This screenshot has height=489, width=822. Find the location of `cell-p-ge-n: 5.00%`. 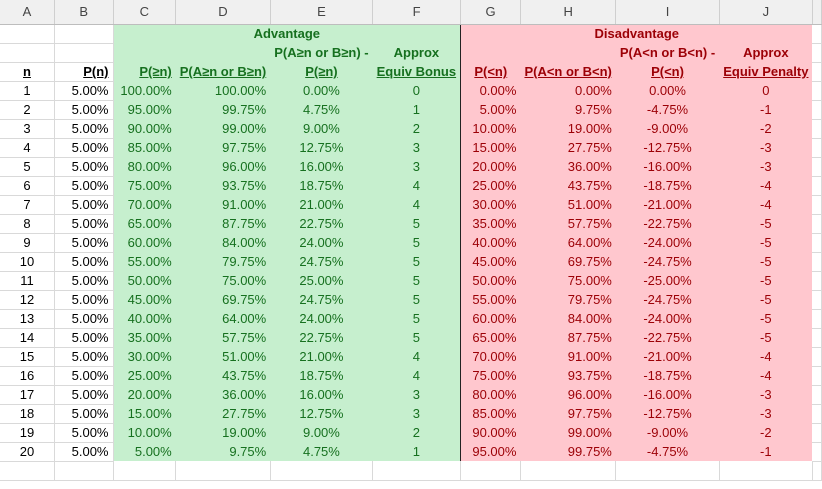

cell-p-ge-n: 5.00% is located at coordinates (144, 451).